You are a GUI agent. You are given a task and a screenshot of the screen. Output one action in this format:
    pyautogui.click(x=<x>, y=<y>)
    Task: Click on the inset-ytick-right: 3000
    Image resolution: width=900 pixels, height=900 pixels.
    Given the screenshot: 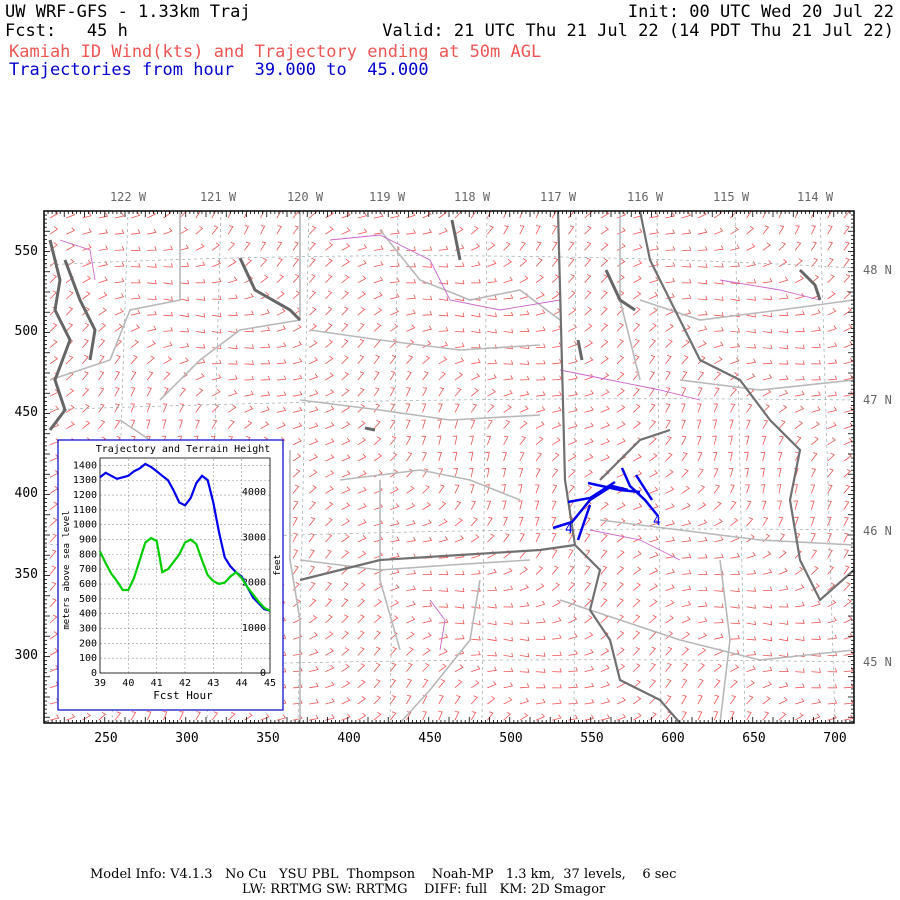 What is the action you would take?
    pyautogui.click(x=254, y=537)
    